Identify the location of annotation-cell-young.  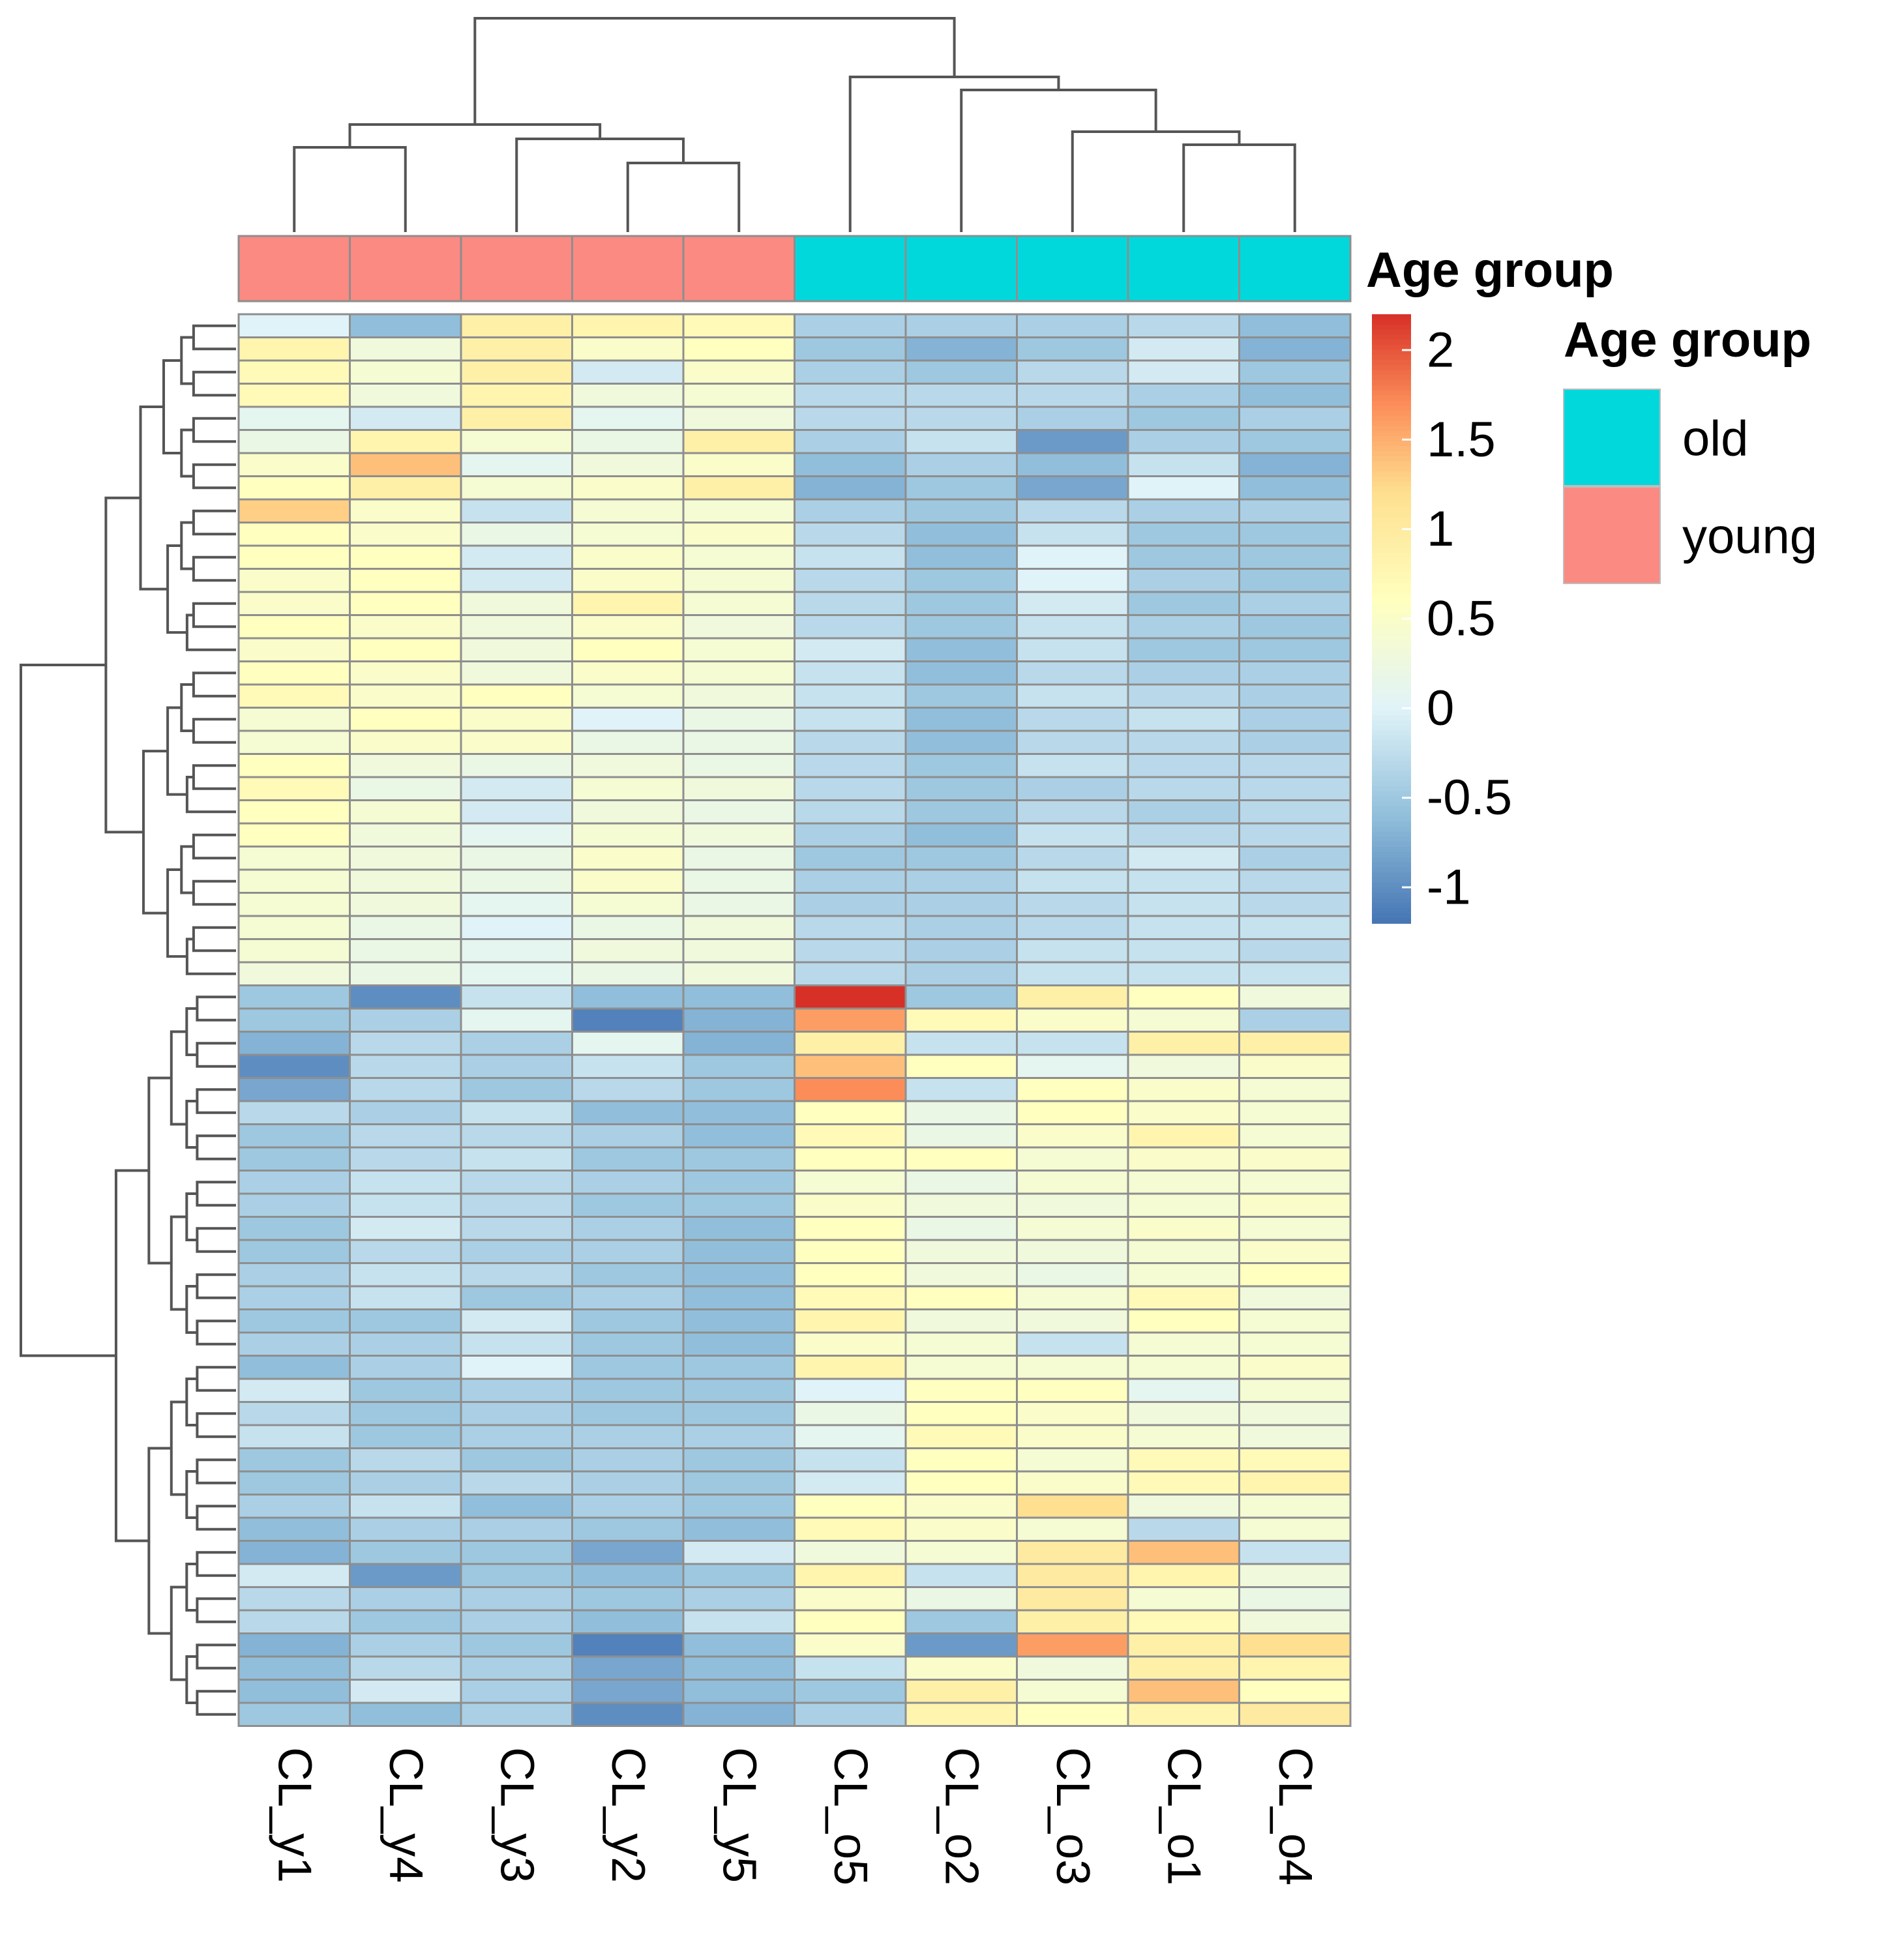
(405, 269).